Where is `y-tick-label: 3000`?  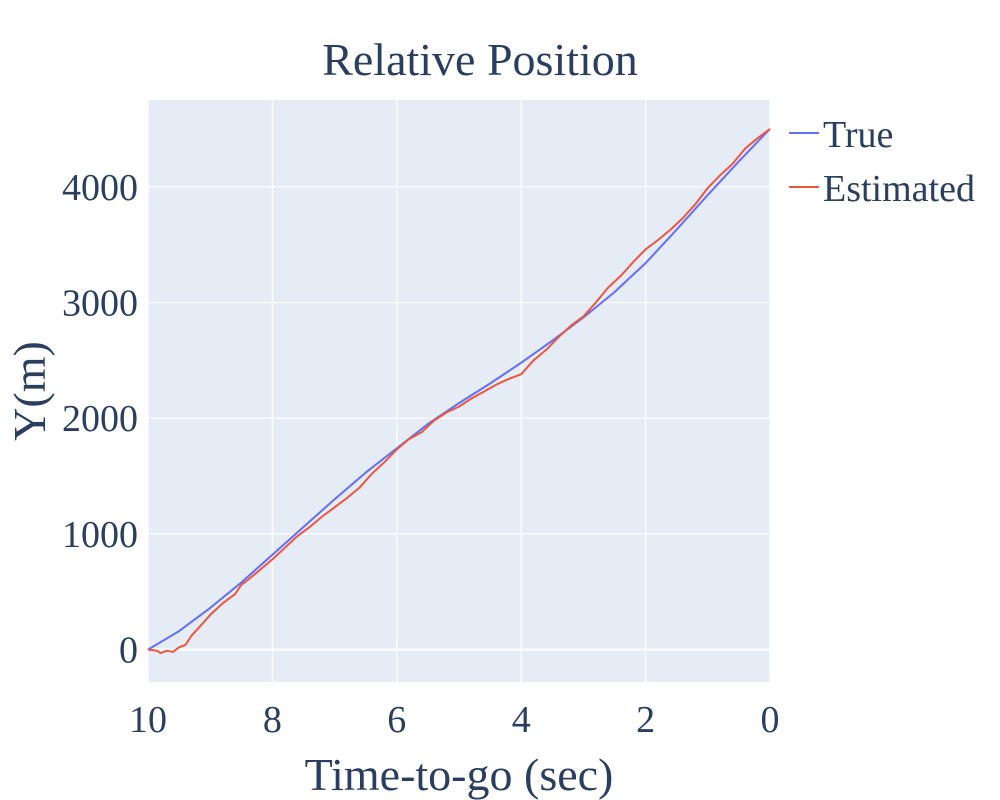 y-tick-label: 3000 is located at coordinates (100, 303).